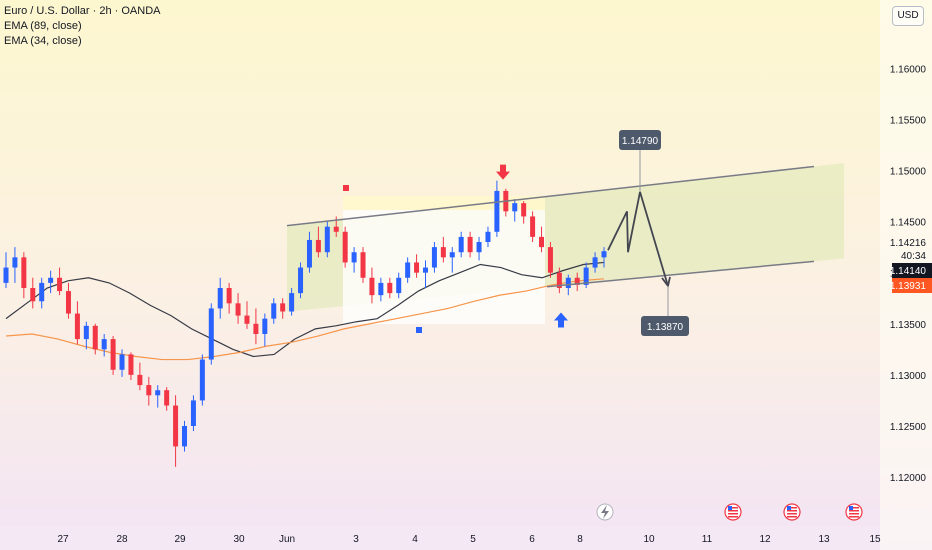 The height and width of the screenshot is (550, 932). What do you see at coordinates (911, 285) in the screenshot?
I see `price-tag: 1.13931` at bounding box center [911, 285].